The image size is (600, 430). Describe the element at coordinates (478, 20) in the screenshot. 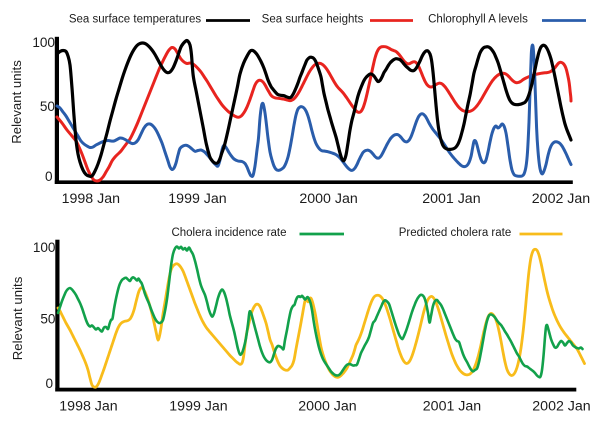

I see `svg-text: Chlorophyll A levels` at that location.